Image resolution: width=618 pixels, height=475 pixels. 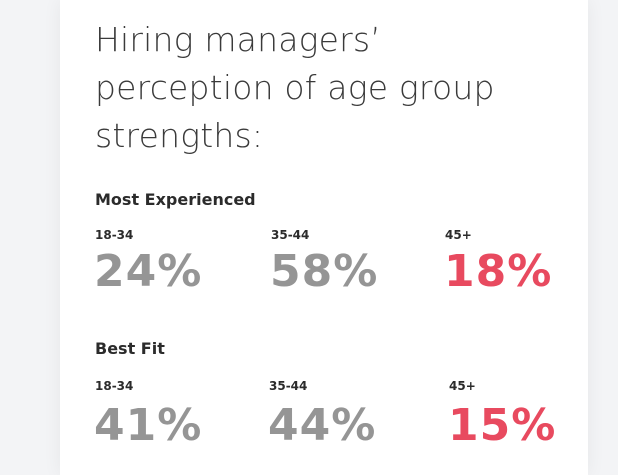 What do you see at coordinates (175, 199) in the screenshot?
I see `section-label: Most Experienced` at bounding box center [175, 199].